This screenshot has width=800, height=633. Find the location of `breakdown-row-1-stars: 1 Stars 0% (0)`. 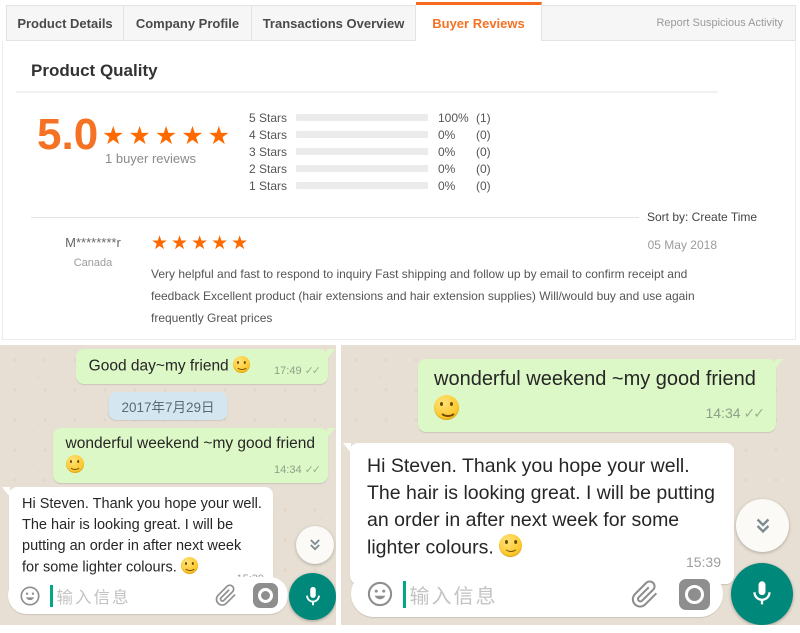

breakdown-row-1-stars: 1 Stars 0% (0) is located at coordinates (369, 185).